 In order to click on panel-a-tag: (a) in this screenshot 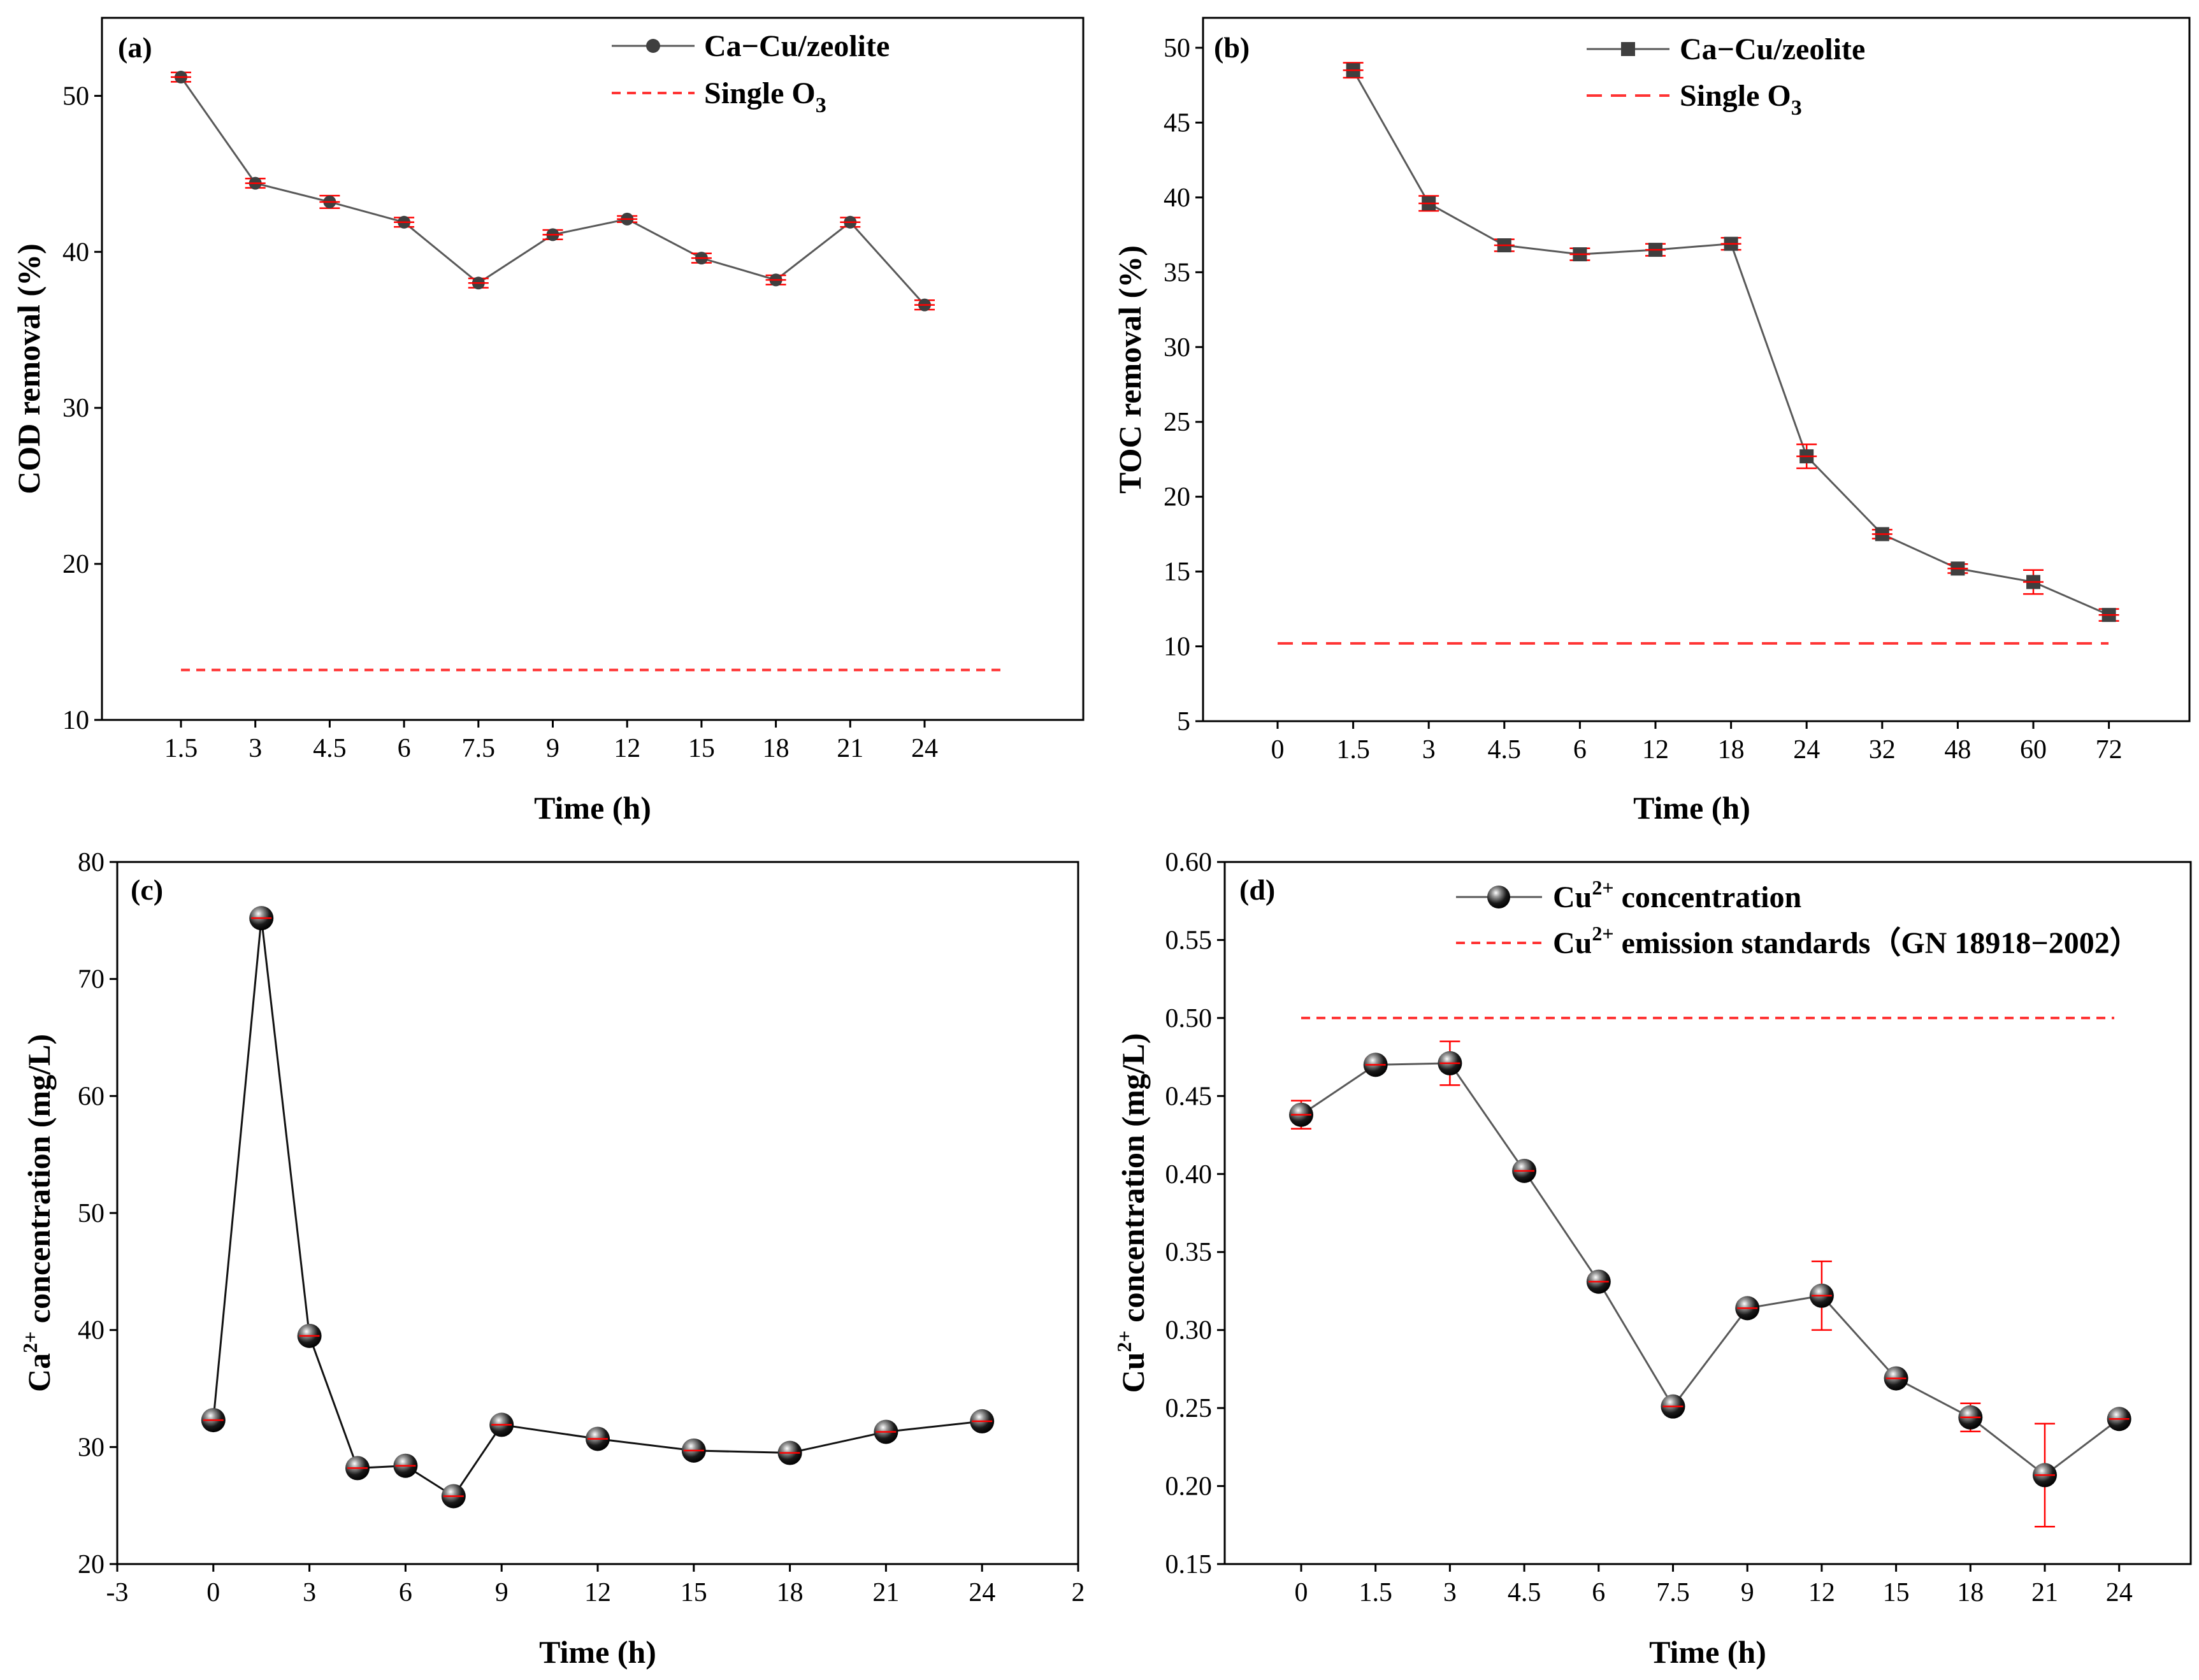, I will do `click(135, 47)`.